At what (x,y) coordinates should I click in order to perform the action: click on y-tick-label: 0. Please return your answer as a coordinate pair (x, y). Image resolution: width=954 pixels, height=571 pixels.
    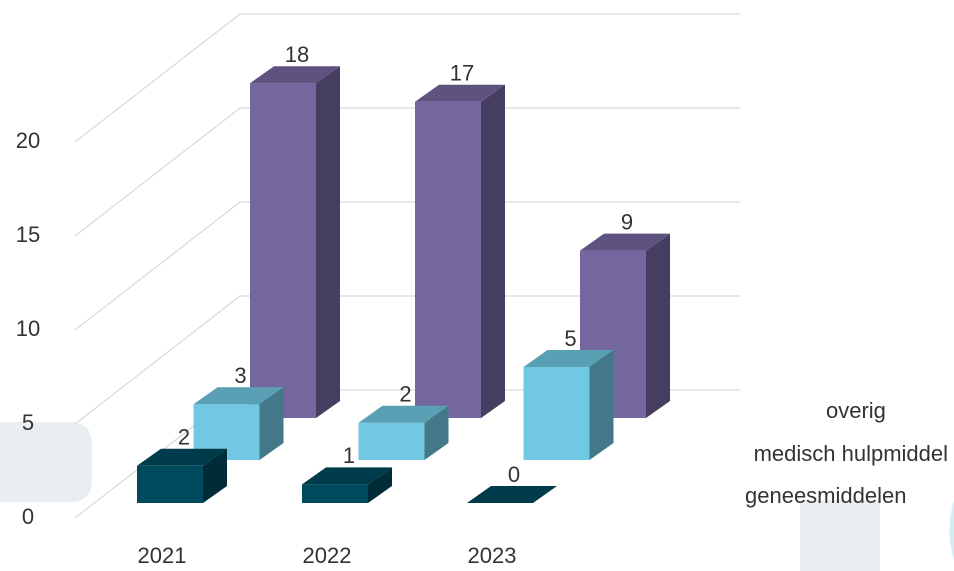
    Looking at the image, I should click on (28, 516).